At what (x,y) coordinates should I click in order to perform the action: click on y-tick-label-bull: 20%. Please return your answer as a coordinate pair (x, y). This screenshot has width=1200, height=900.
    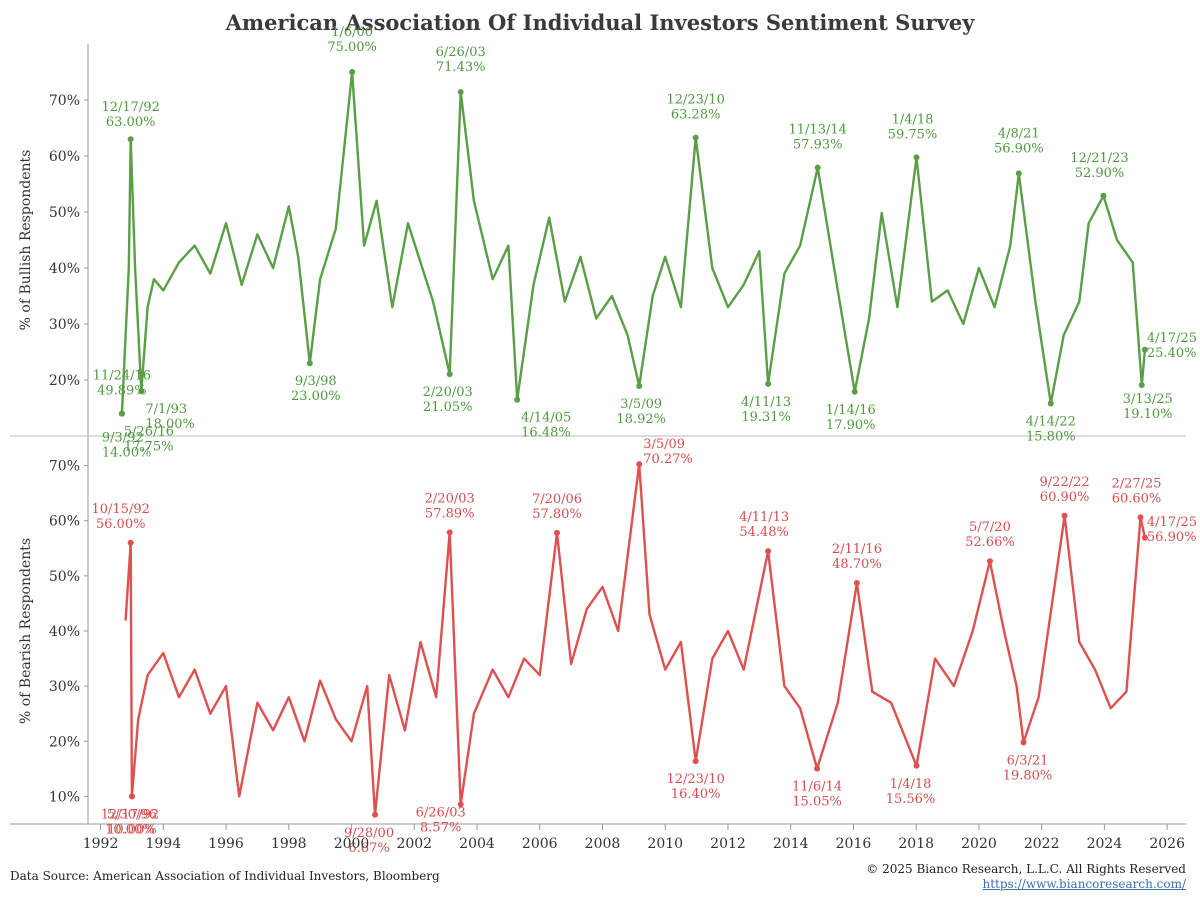
    Looking at the image, I should click on (64, 381).